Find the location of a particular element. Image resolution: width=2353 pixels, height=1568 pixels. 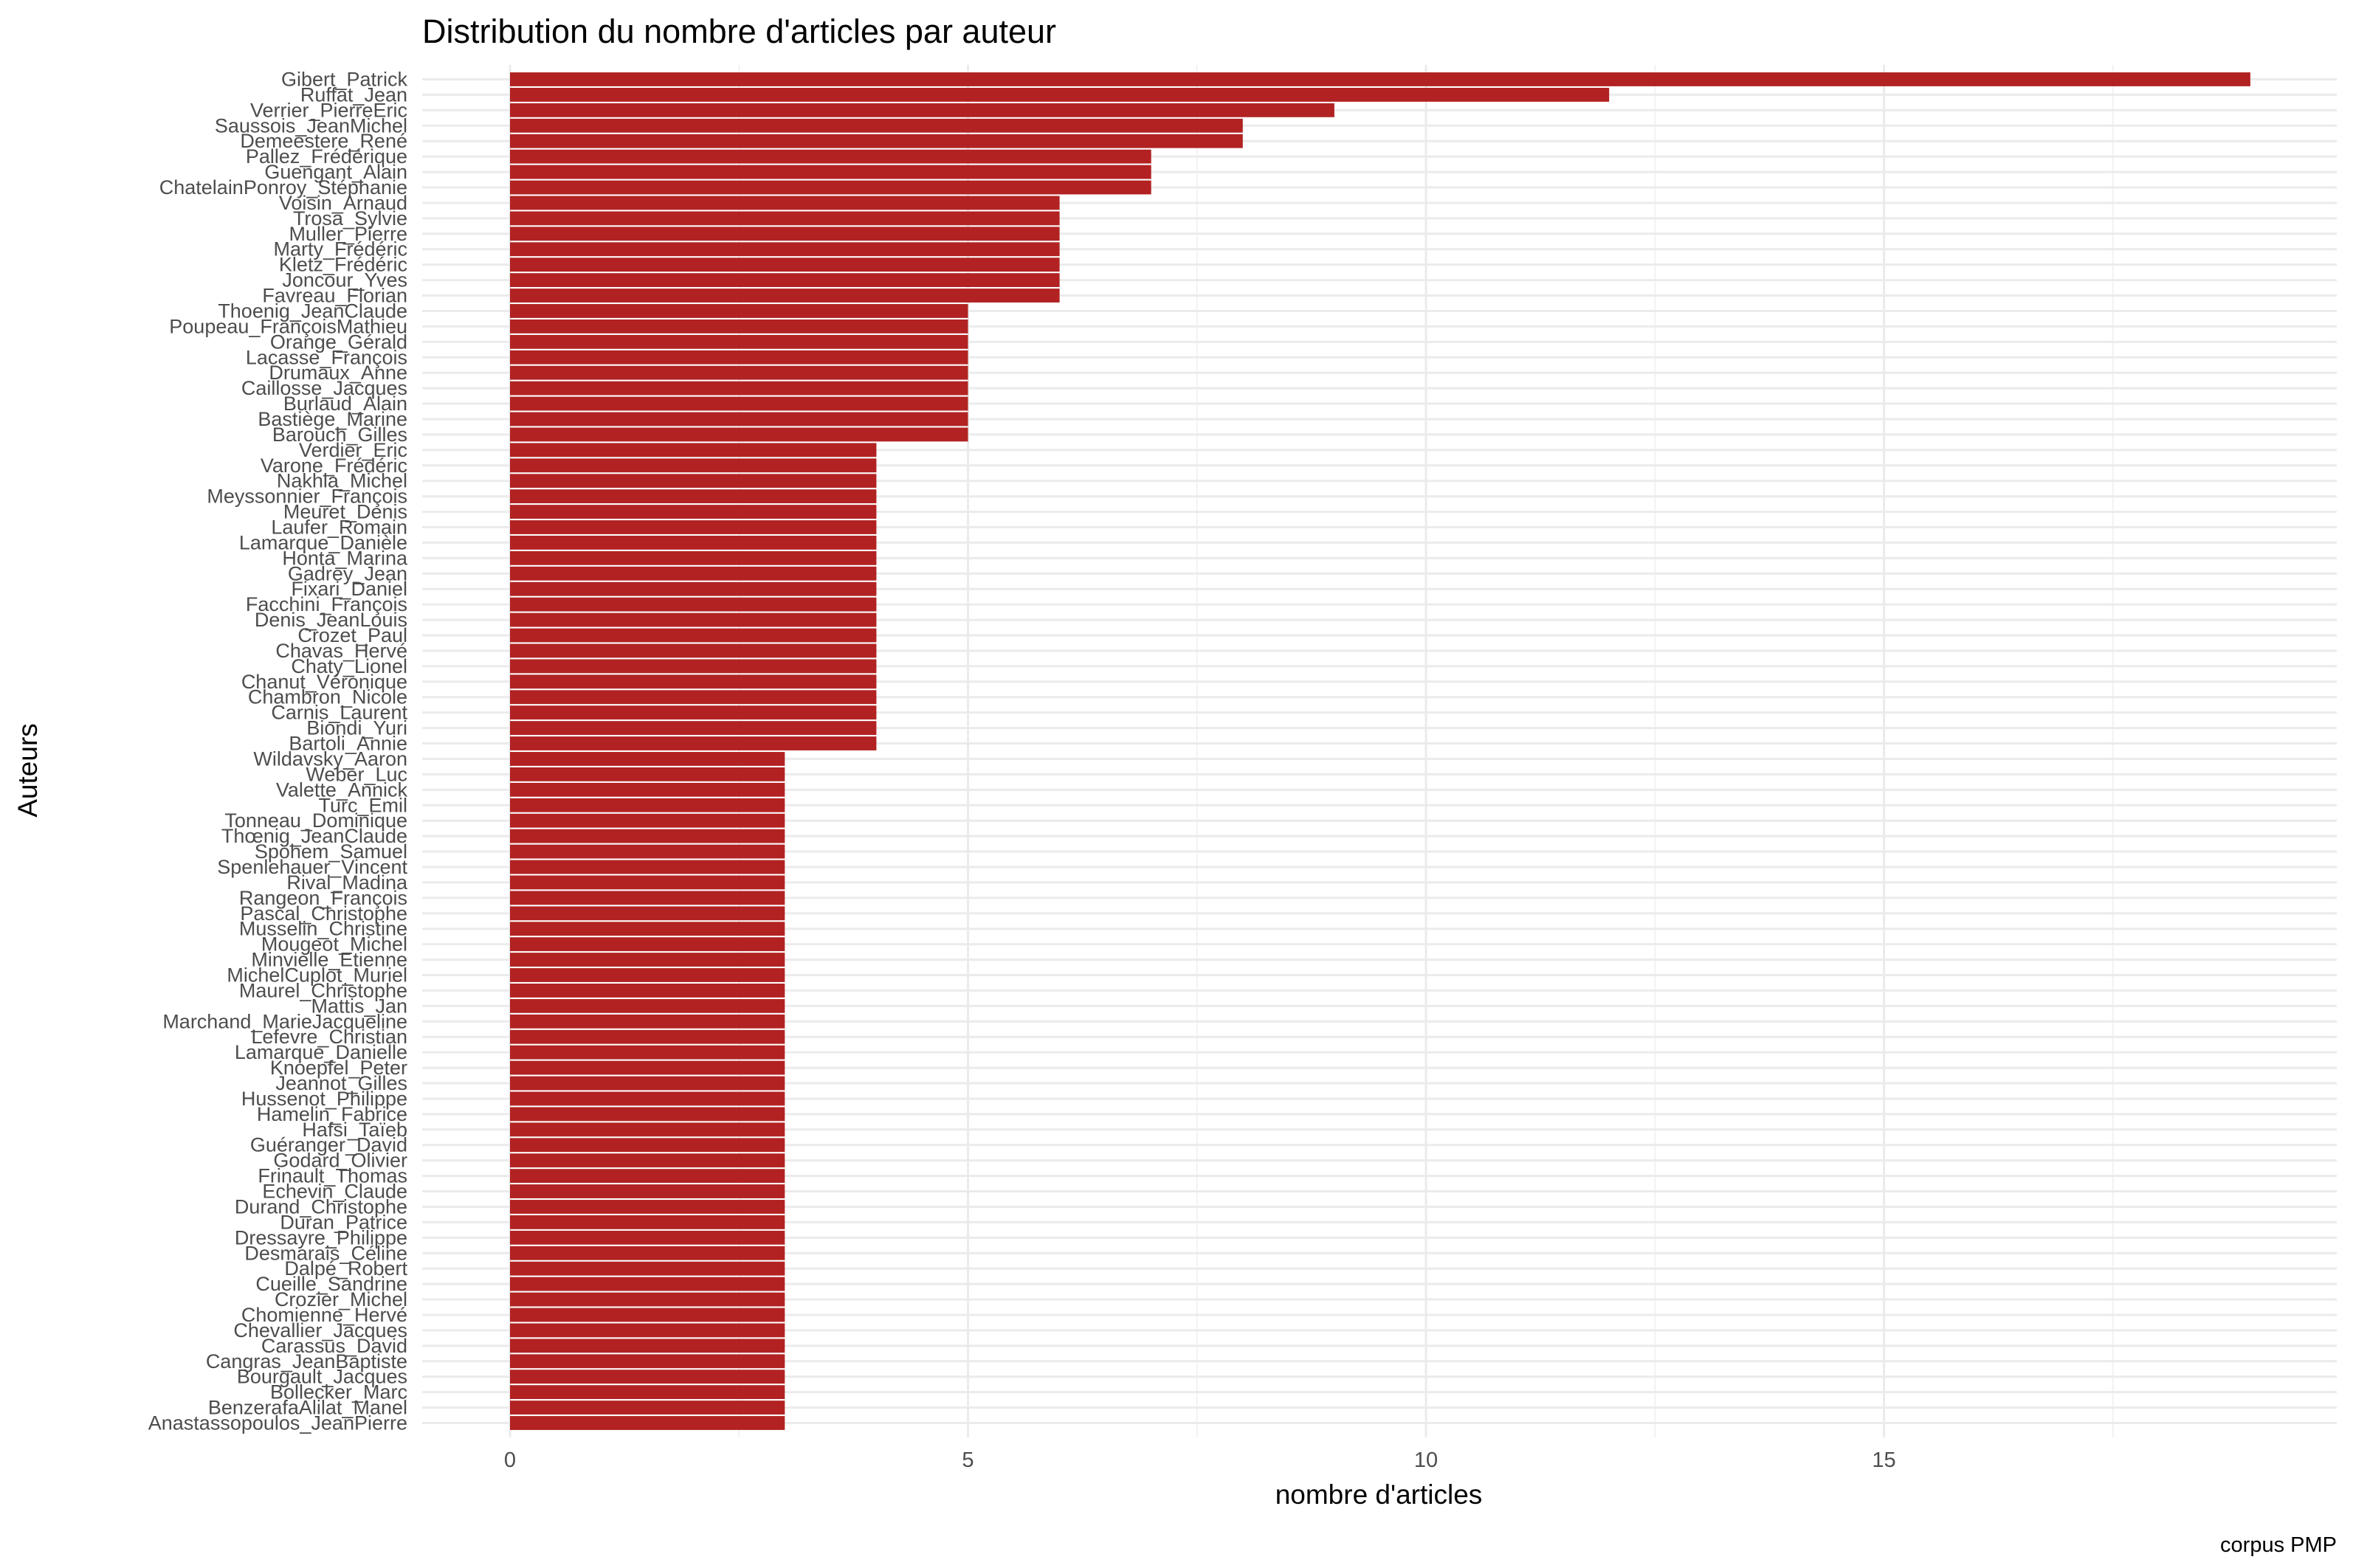

y-tick-label: Jeannot_Gilles is located at coordinates (341, 1083).